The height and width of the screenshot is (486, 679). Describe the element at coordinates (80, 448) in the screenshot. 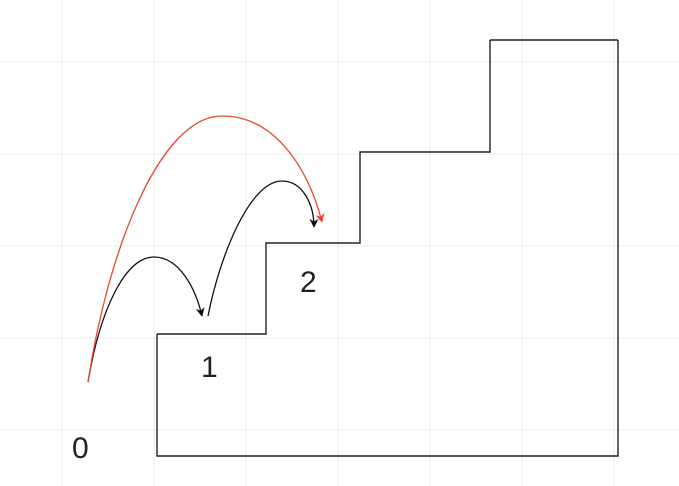

I see `step-label-0: 0` at that location.